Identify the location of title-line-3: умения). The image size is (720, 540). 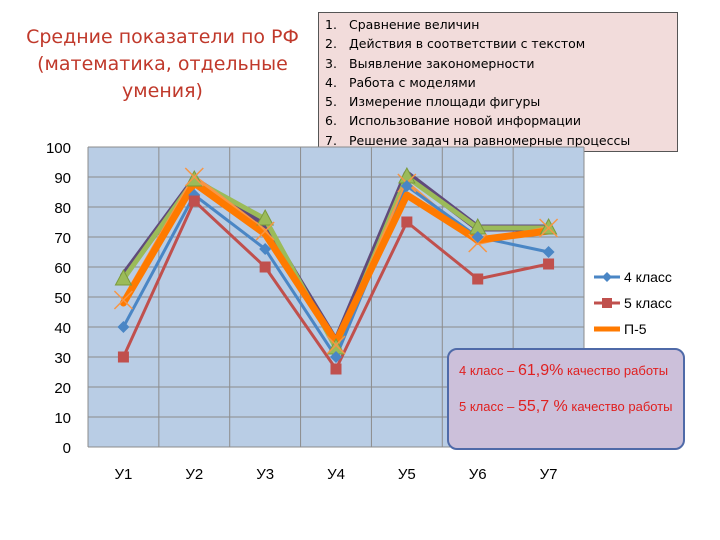
(162, 91).